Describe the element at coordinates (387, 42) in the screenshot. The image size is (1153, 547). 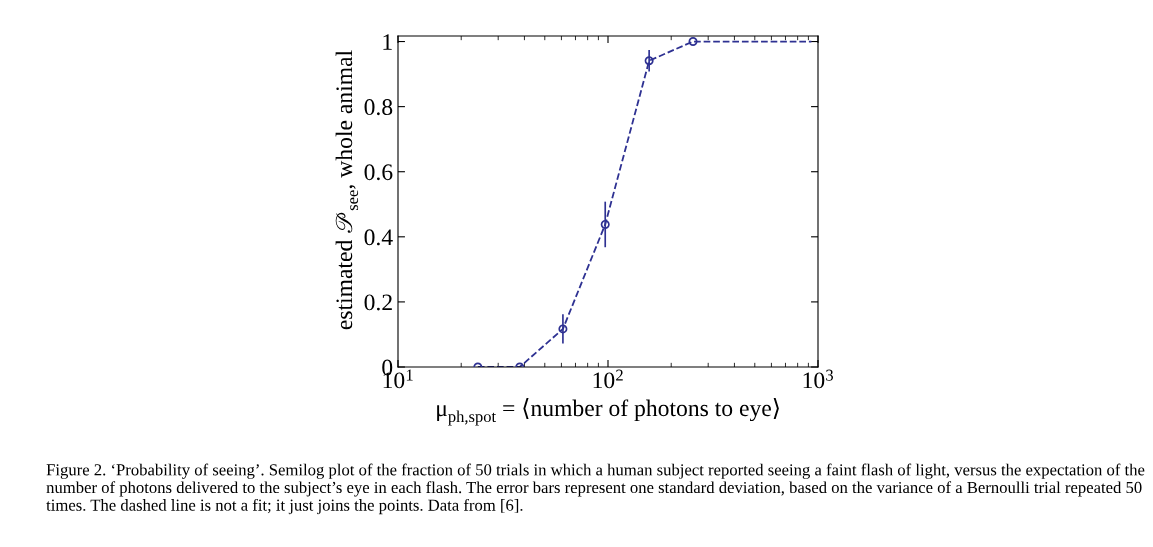
I see `y-tick-label: 1` at that location.